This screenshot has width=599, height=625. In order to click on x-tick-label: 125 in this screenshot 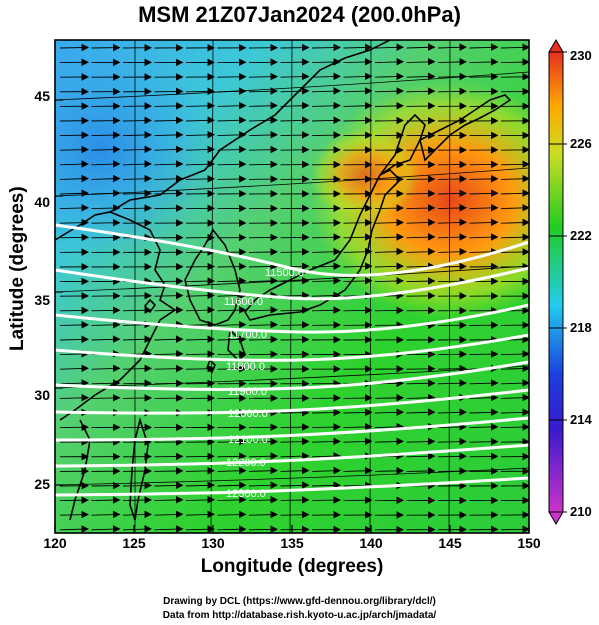, I will do `click(134, 543)`.